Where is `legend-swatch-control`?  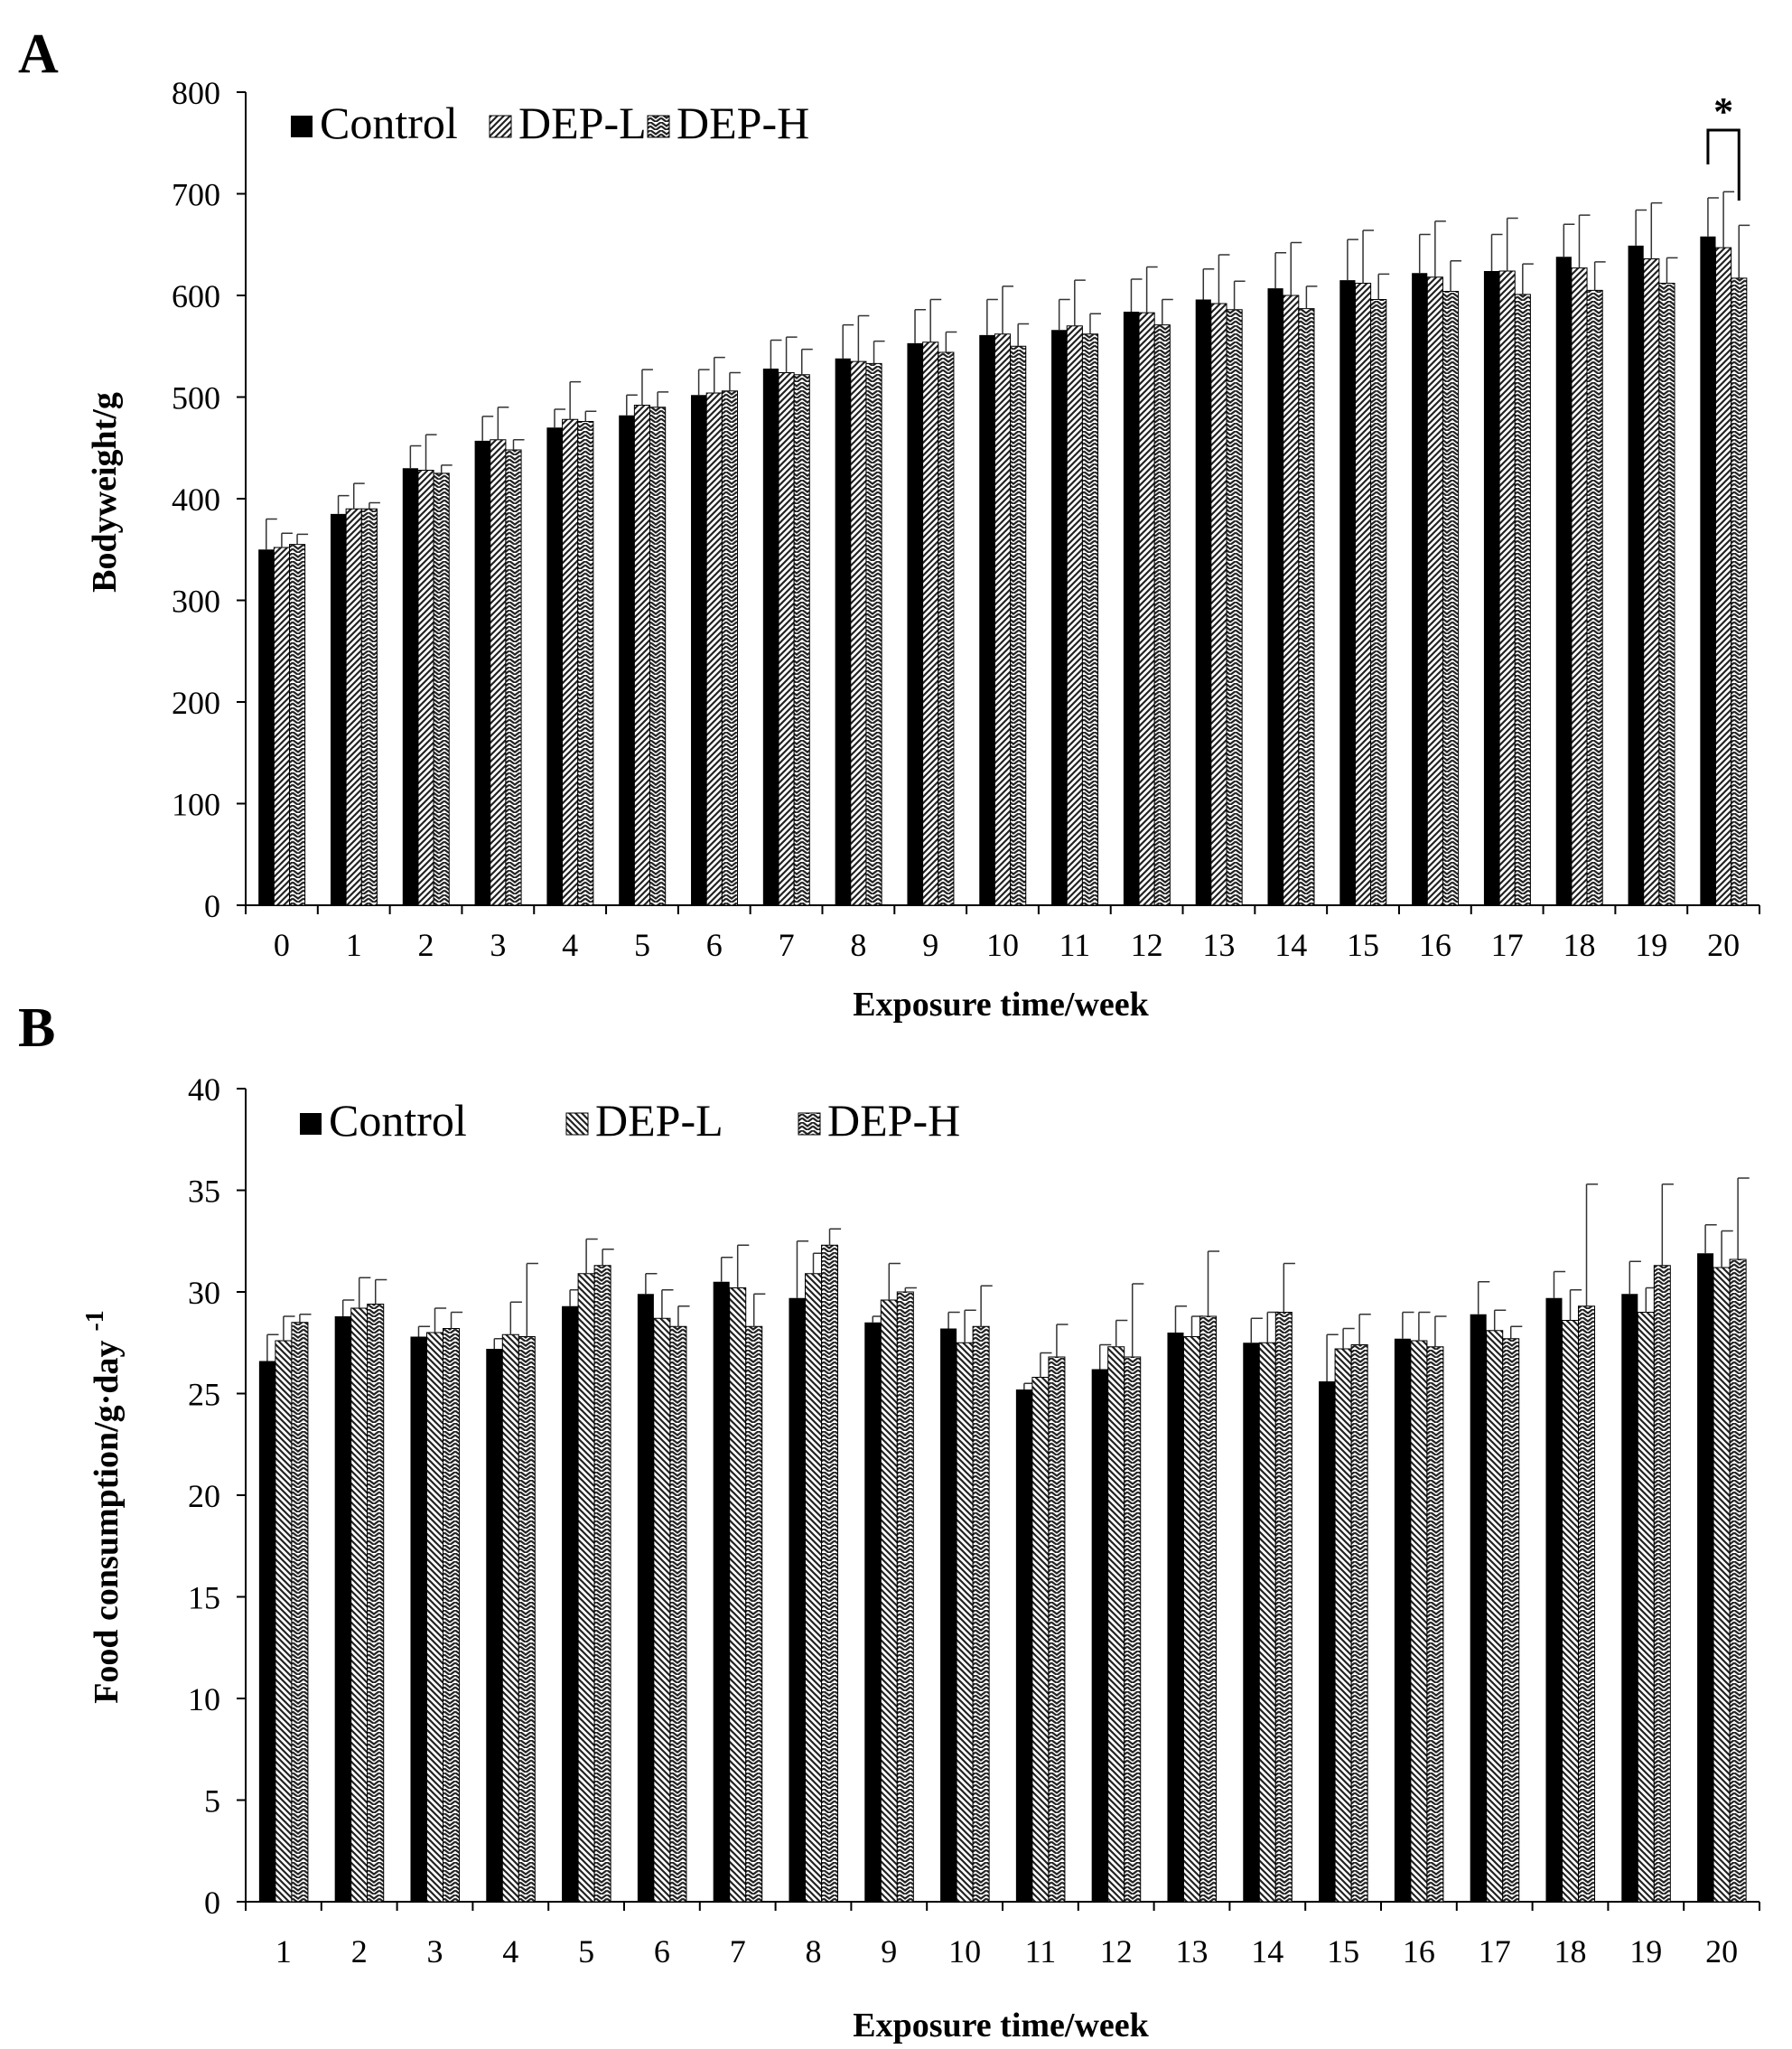 legend-swatch-control is located at coordinates (302, 126).